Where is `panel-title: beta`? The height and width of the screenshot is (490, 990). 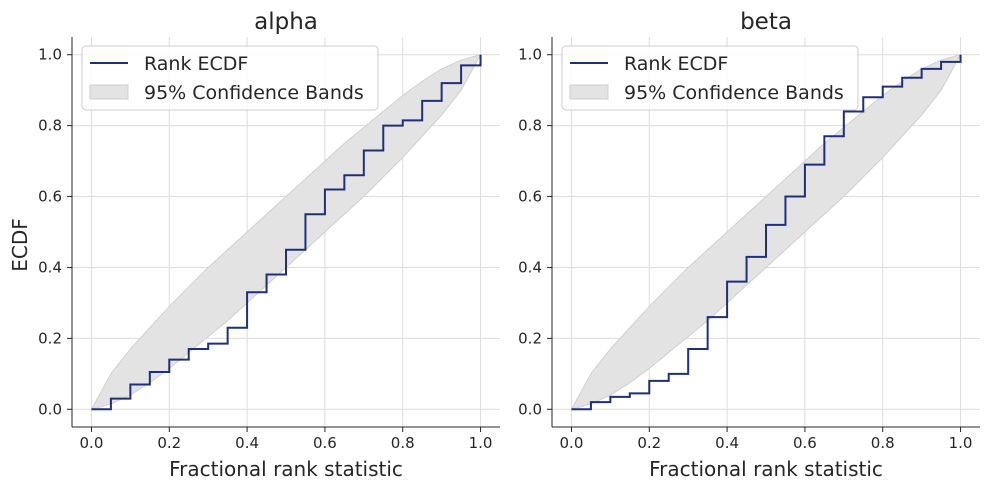
panel-title: beta is located at coordinates (766, 22).